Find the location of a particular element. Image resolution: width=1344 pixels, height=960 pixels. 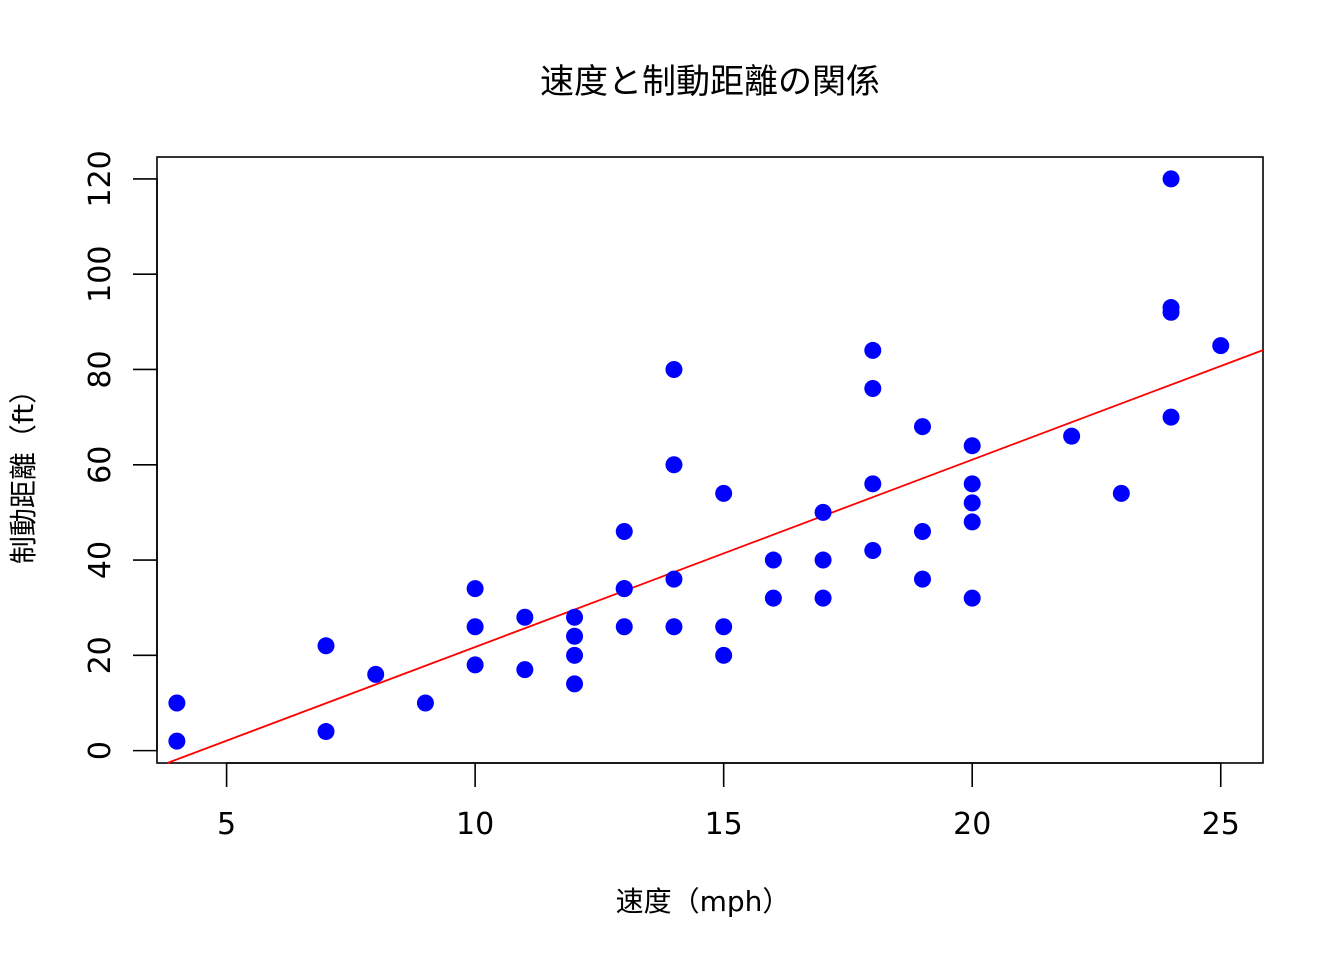

x-axis-label: 速度（mph） is located at coordinates (703, 901).